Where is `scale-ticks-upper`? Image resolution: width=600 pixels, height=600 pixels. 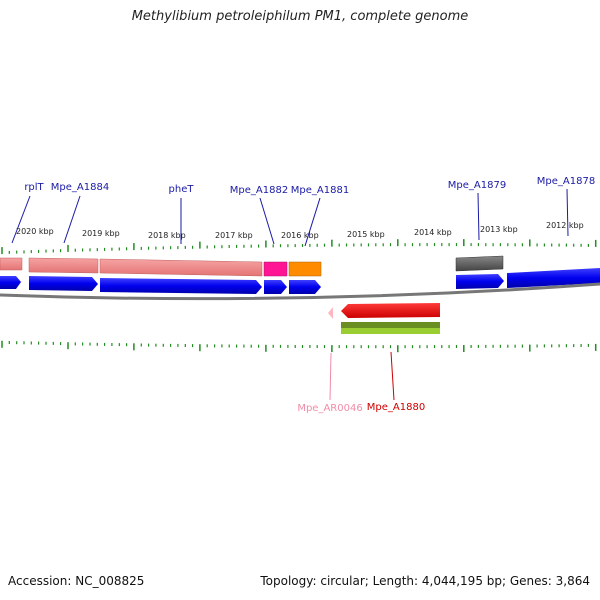 scale-ticks-upper is located at coordinates (299, 247).